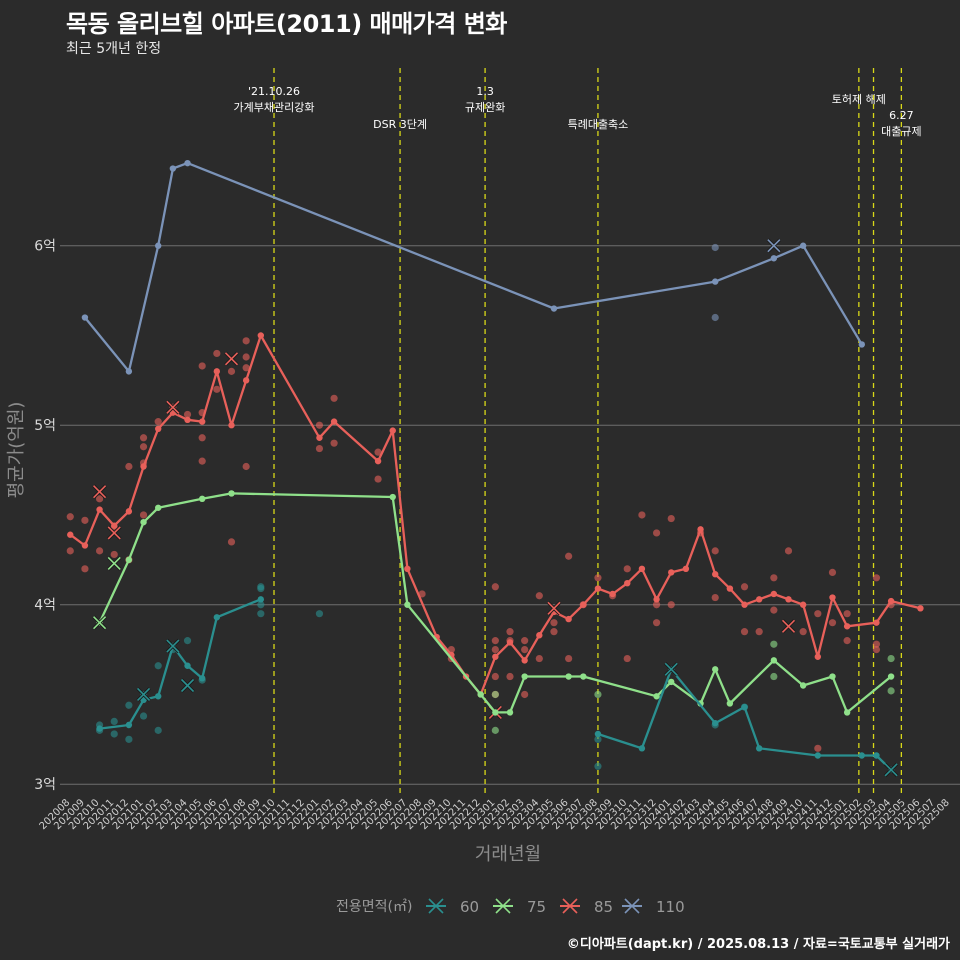 The image size is (960, 960). I want to click on y-axis-title: 평균가(억원), so click(16, 450).